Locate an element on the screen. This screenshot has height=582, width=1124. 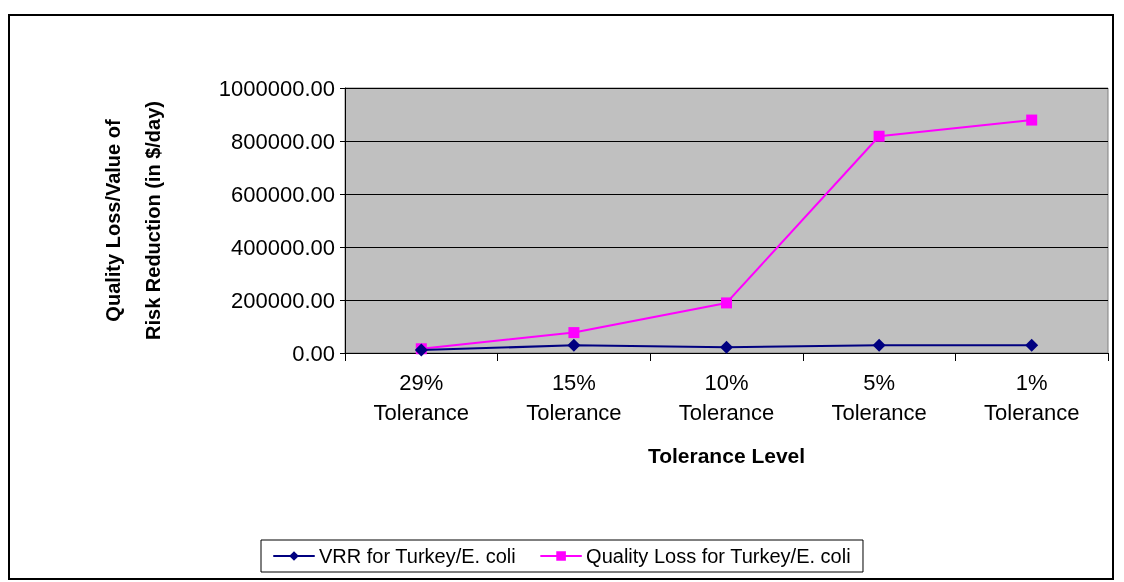
y-tick-label: 200000.00 is located at coordinates (283, 300).